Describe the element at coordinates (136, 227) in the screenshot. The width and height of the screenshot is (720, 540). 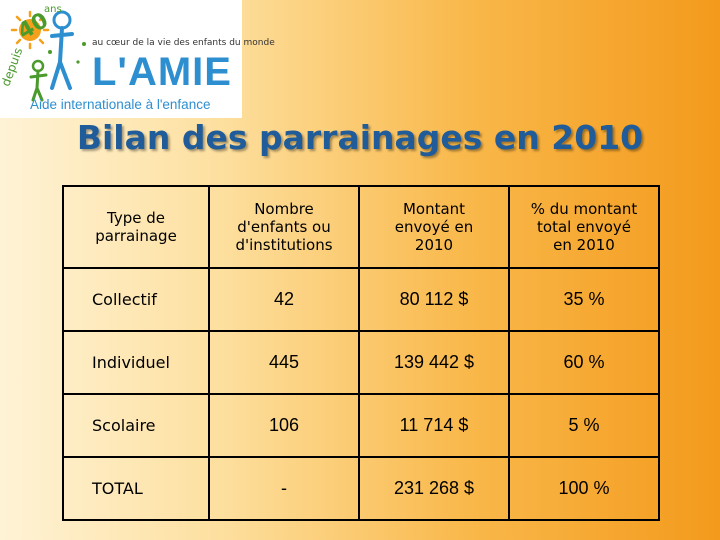
I see `header-type: Type de parrainage` at that location.